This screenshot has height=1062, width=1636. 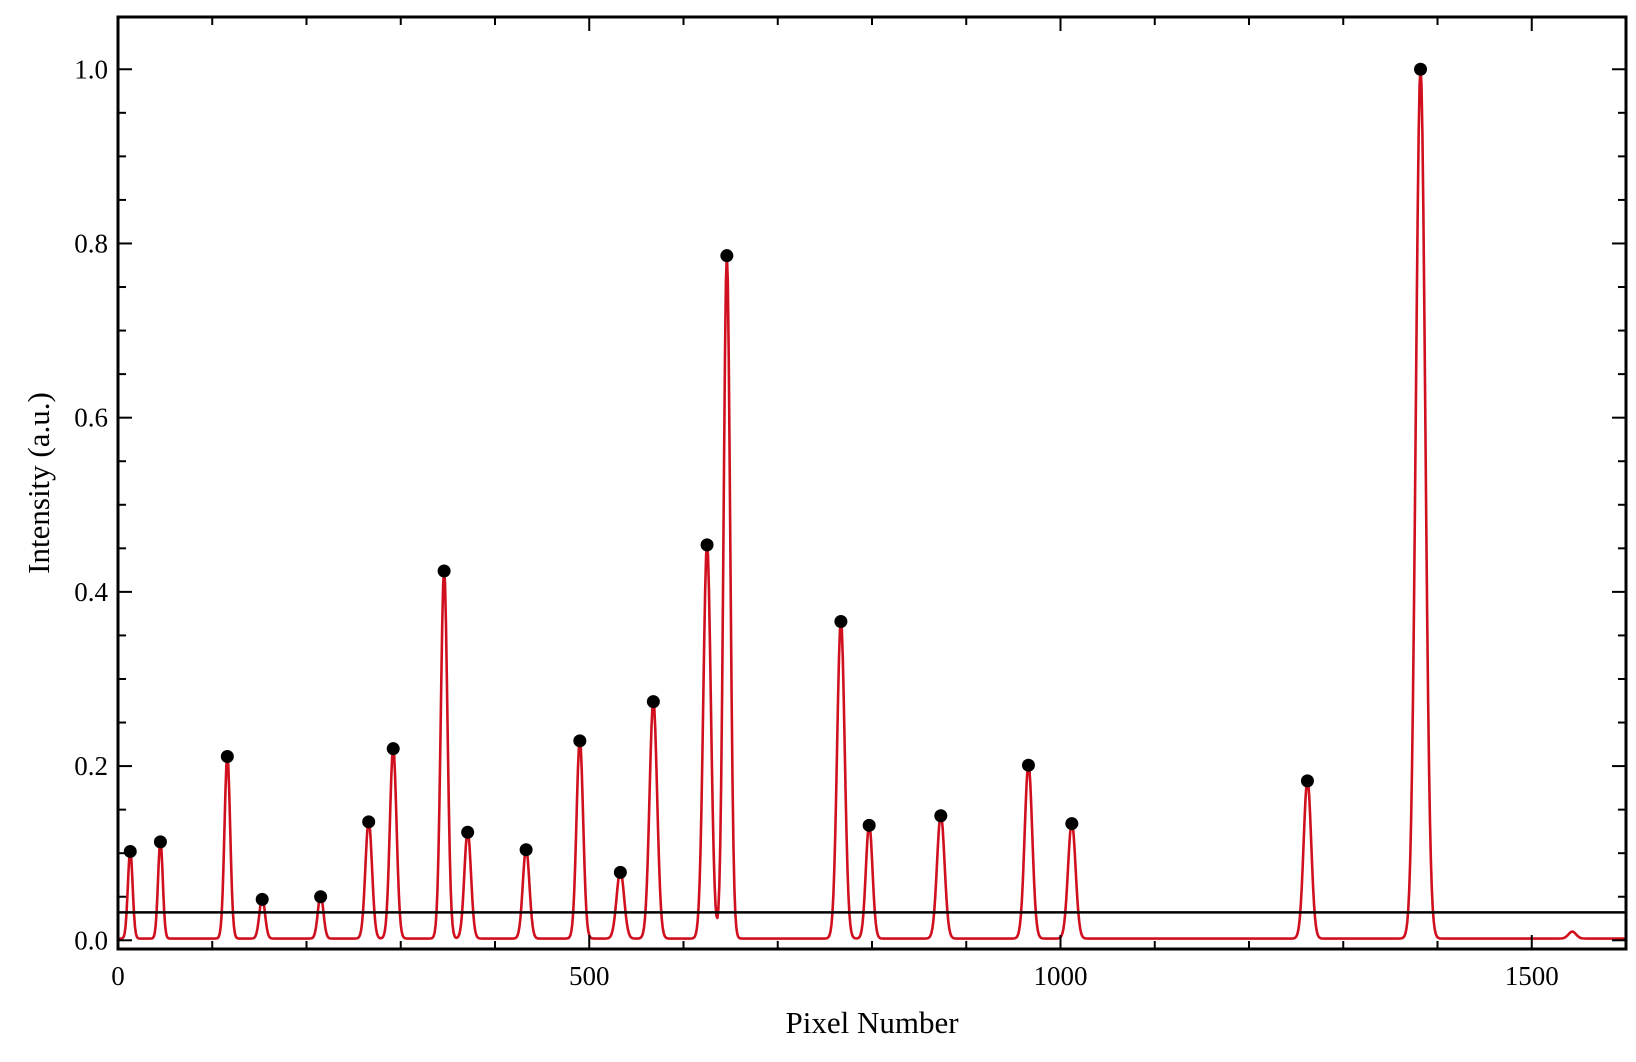 I want to click on y-tick-label: 0.2, so click(x=91, y=766).